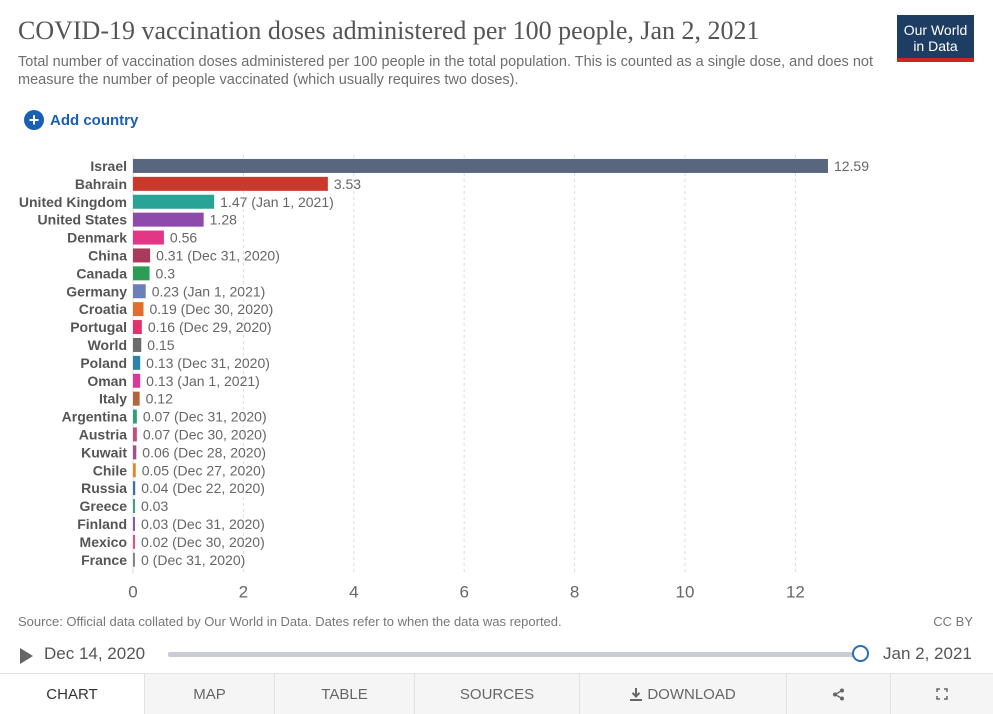 The width and height of the screenshot is (993, 714). What do you see at coordinates (691, 694) in the screenshot?
I see `tab-download-label: DOWNLOAD` at bounding box center [691, 694].